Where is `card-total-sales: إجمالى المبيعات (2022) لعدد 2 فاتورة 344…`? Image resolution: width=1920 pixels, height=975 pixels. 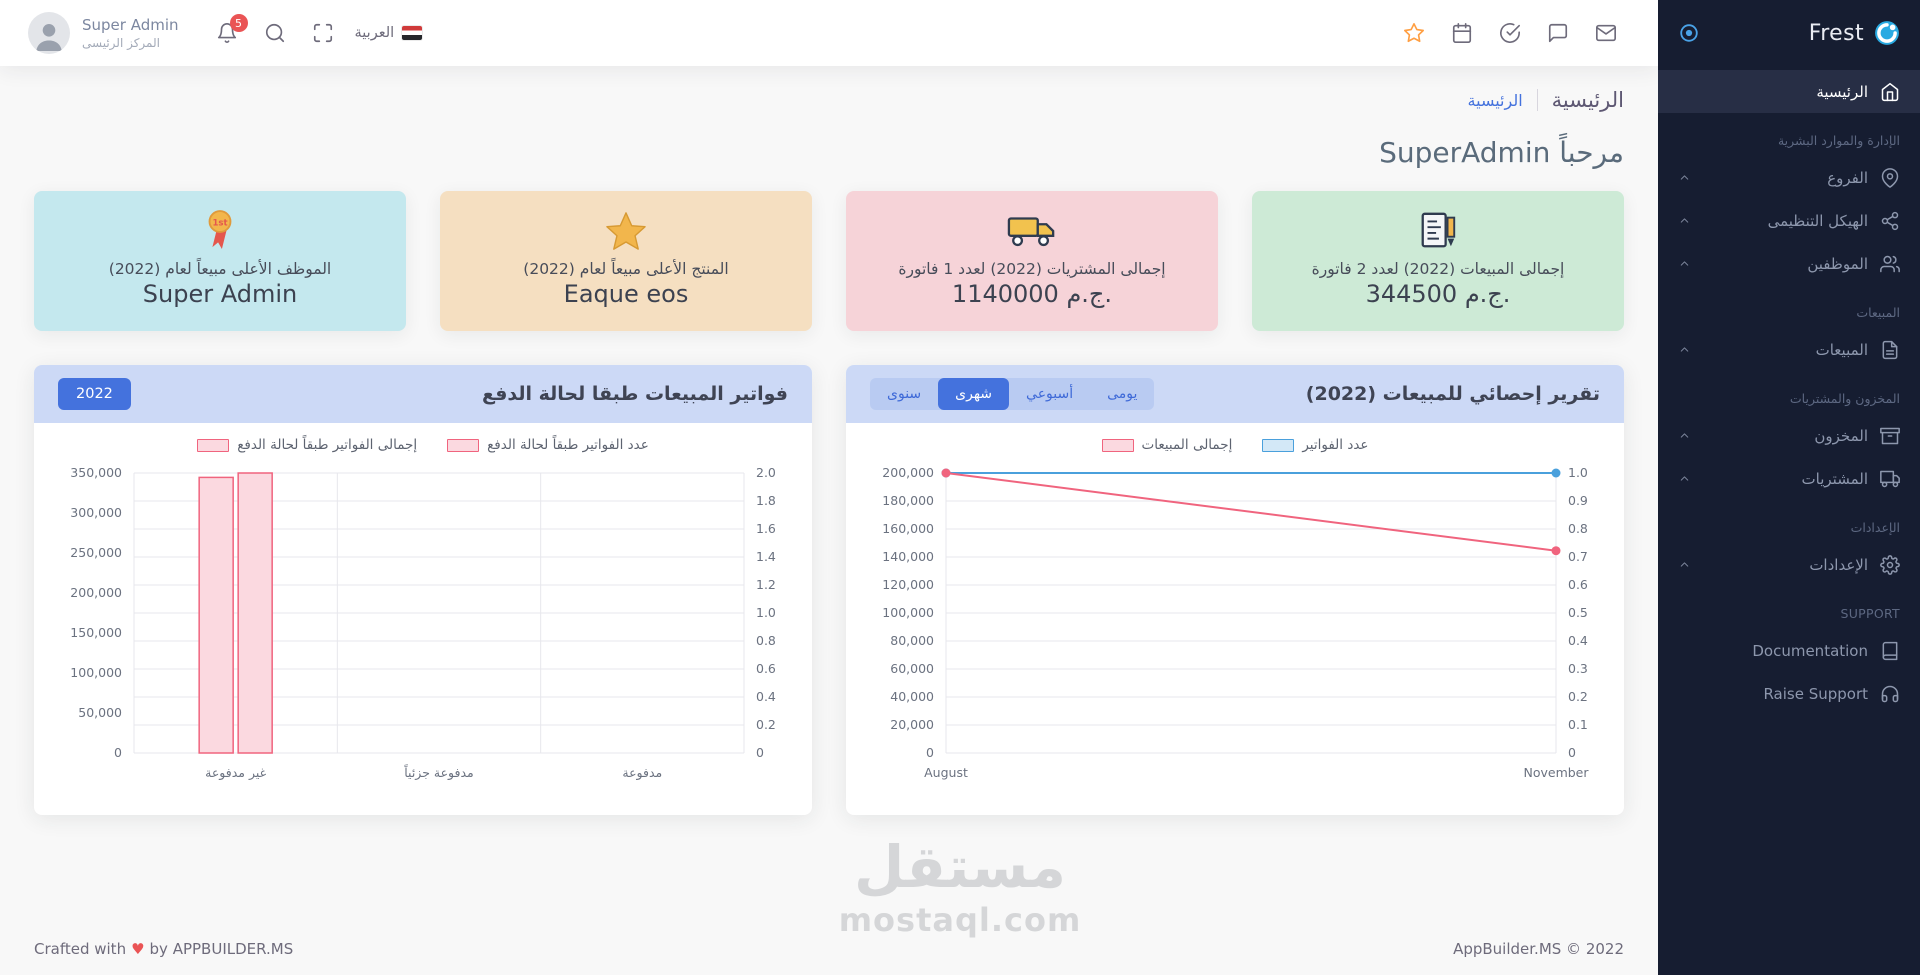
card-total-sales: إجمالى المبيعات (2022) لعدد 2 فاتورة 344… is located at coordinates (1438, 261).